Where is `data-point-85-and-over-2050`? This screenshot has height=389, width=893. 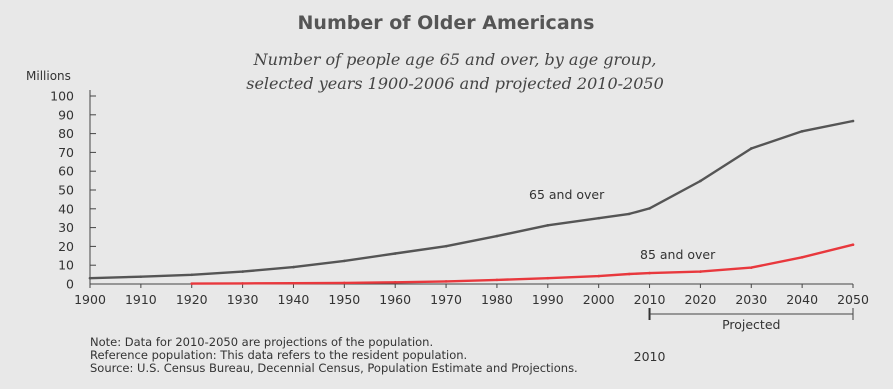
data-point-85-and-over-2050 is located at coordinates (853, 245).